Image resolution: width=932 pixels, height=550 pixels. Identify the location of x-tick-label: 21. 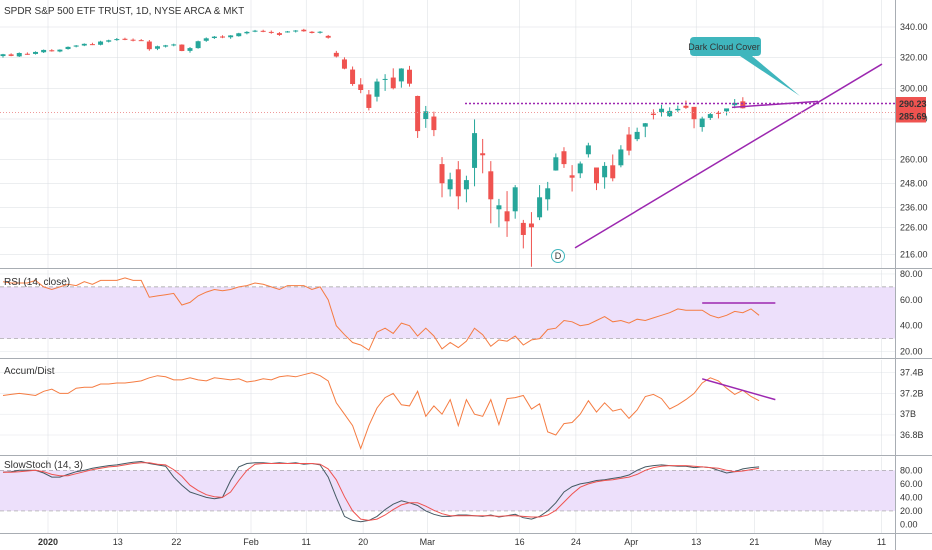
(754, 542).